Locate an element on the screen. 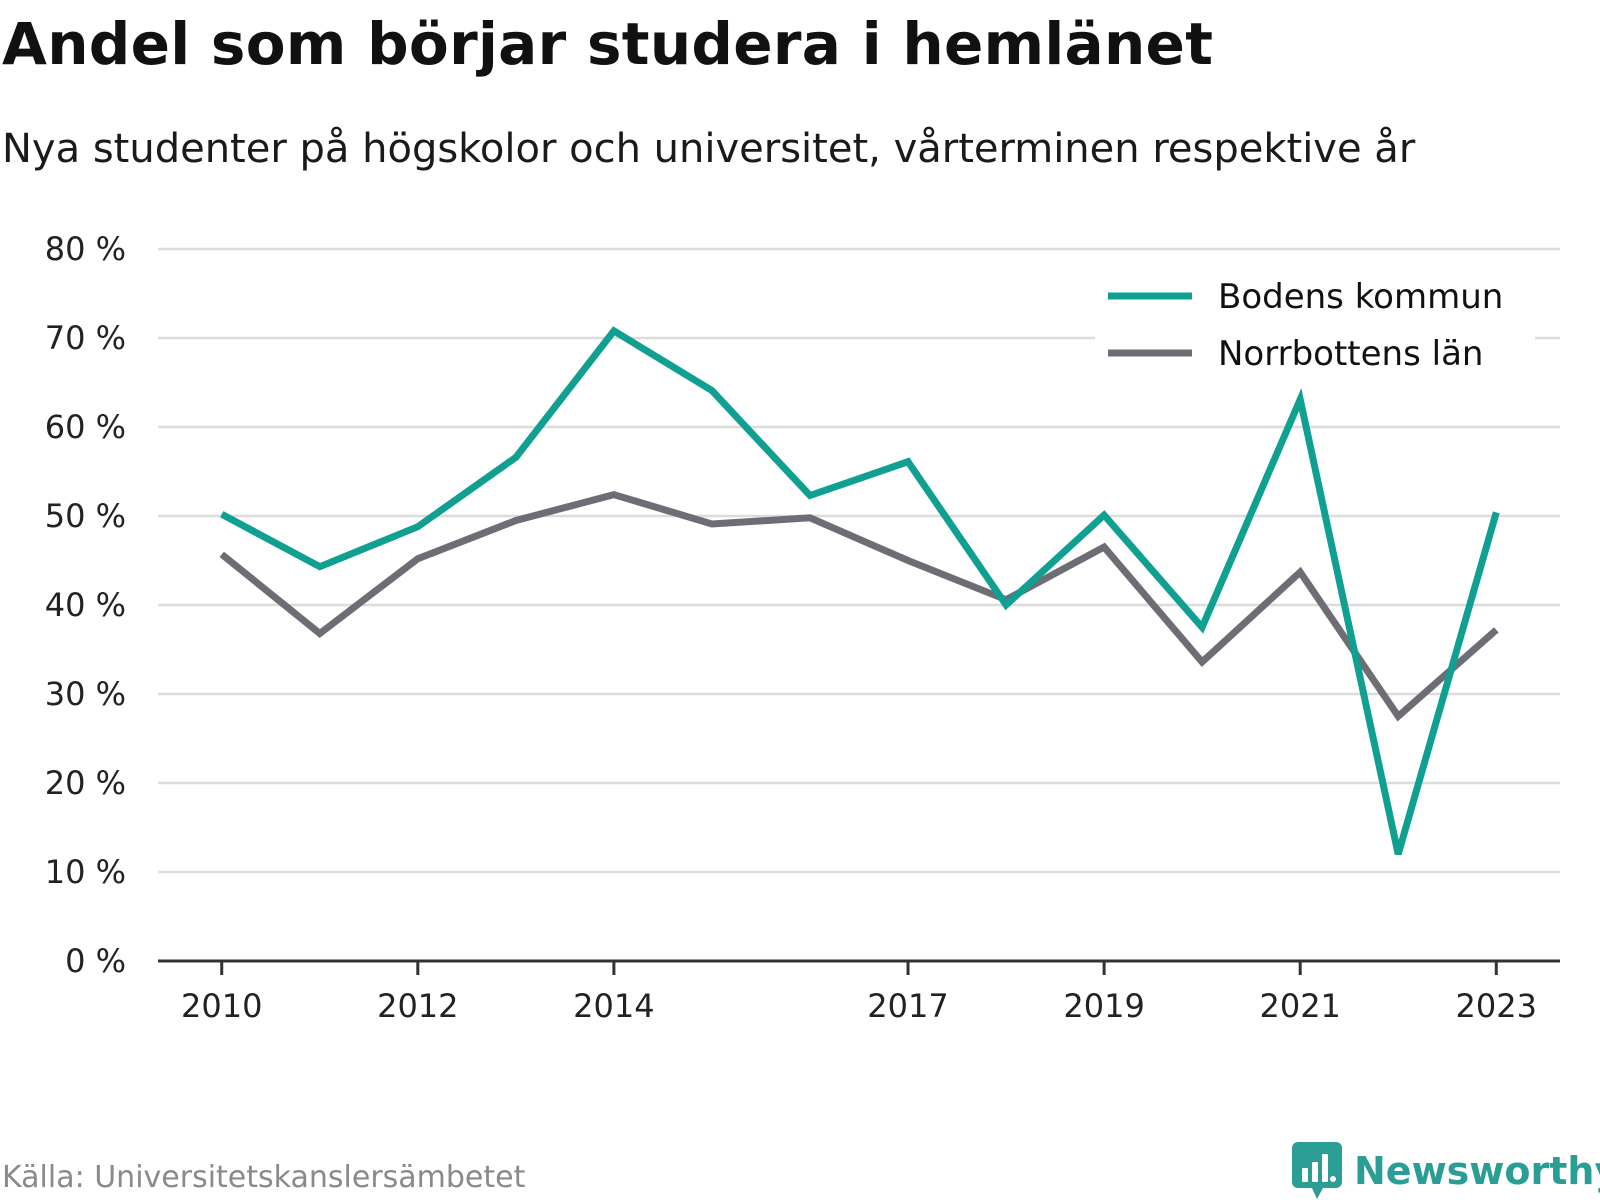 The height and width of the screenshot is (1200, 1600). newsworthy-logo-icon is located at coordinates (1317, 1170).